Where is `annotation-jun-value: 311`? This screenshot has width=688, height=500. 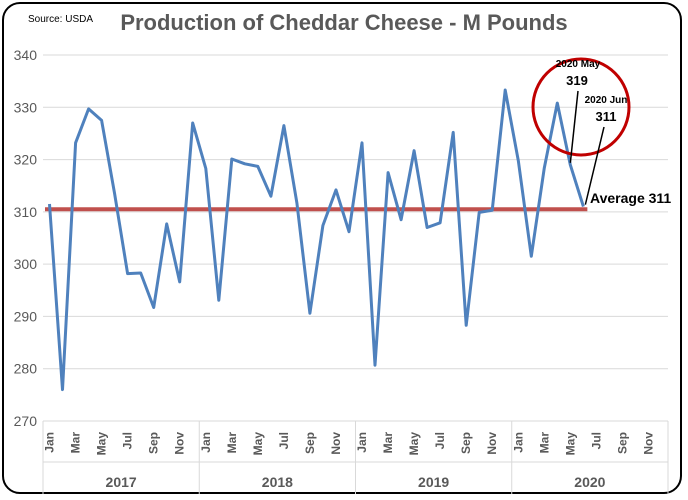 annotation-jun-value: 311 is located at coordinates (606, 116).